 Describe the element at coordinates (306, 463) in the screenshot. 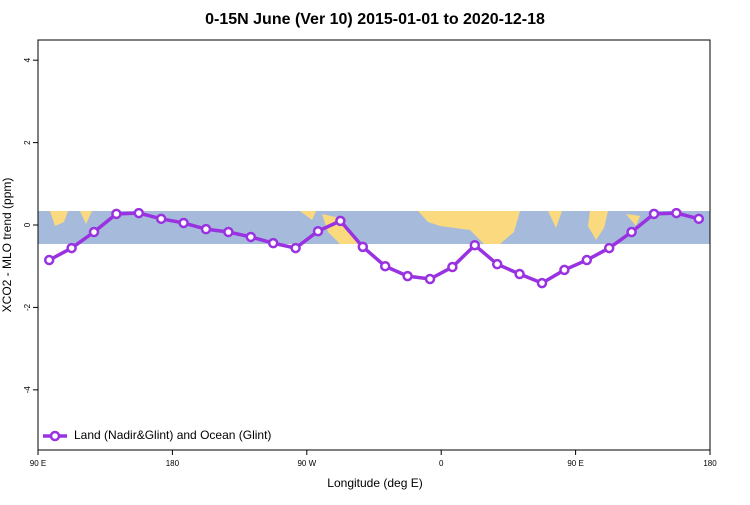

I see `x-tick-label: 90 W` at that location.